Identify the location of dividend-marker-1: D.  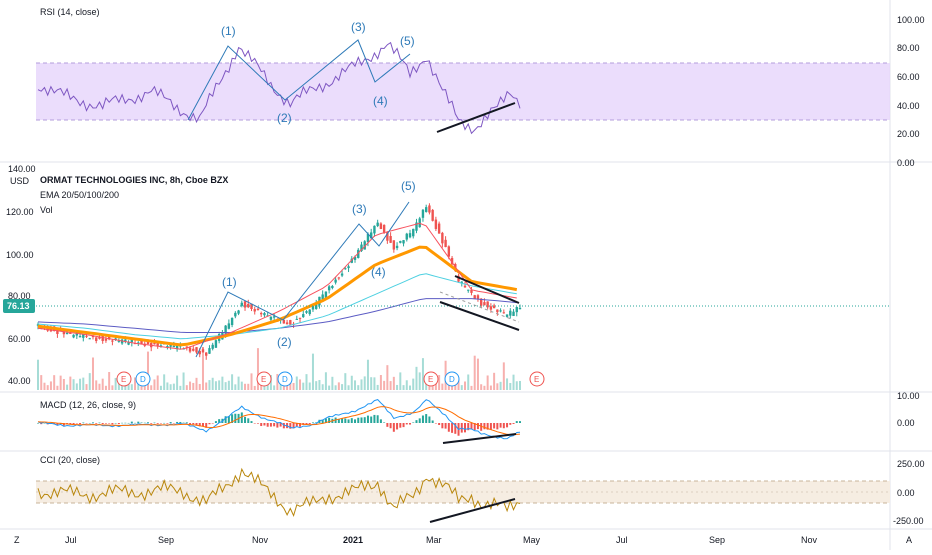
(143, 379).